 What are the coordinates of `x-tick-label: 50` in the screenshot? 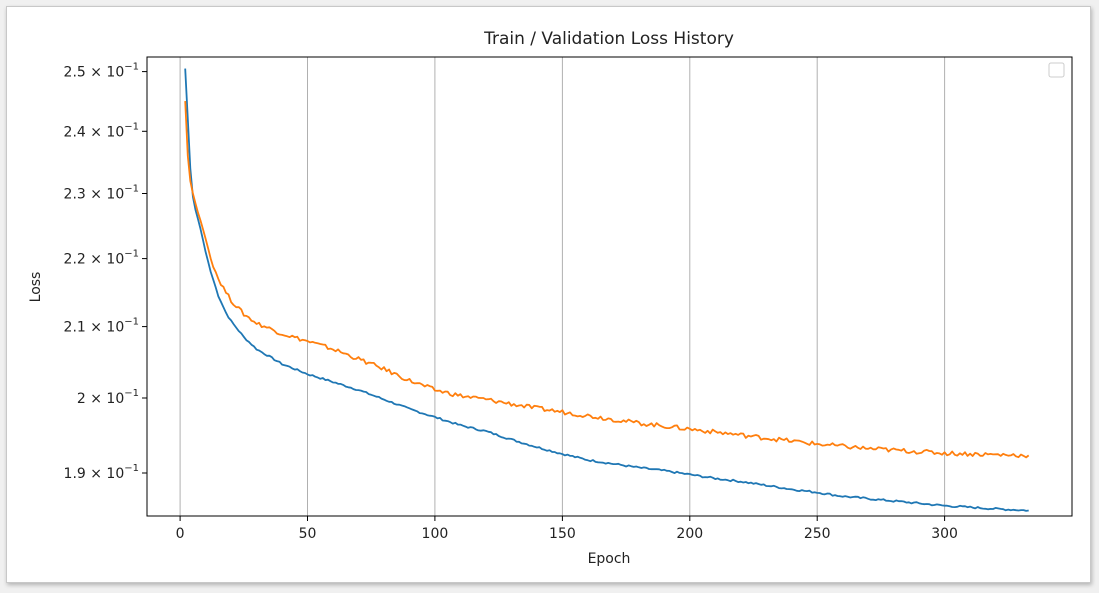 It's located at (308, 534).